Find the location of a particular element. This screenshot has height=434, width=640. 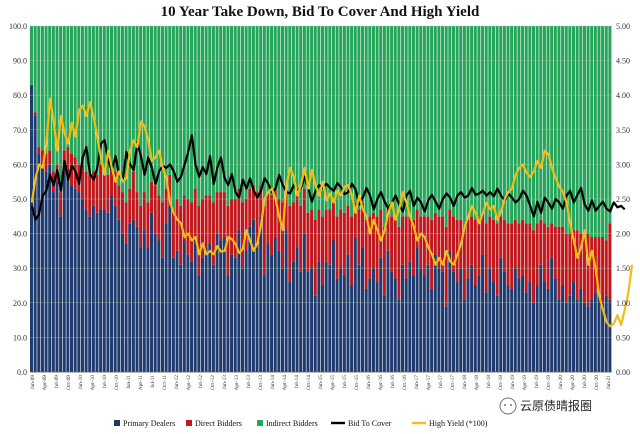

y-tick-label: 40.0 is located at coordinates (20, 234).